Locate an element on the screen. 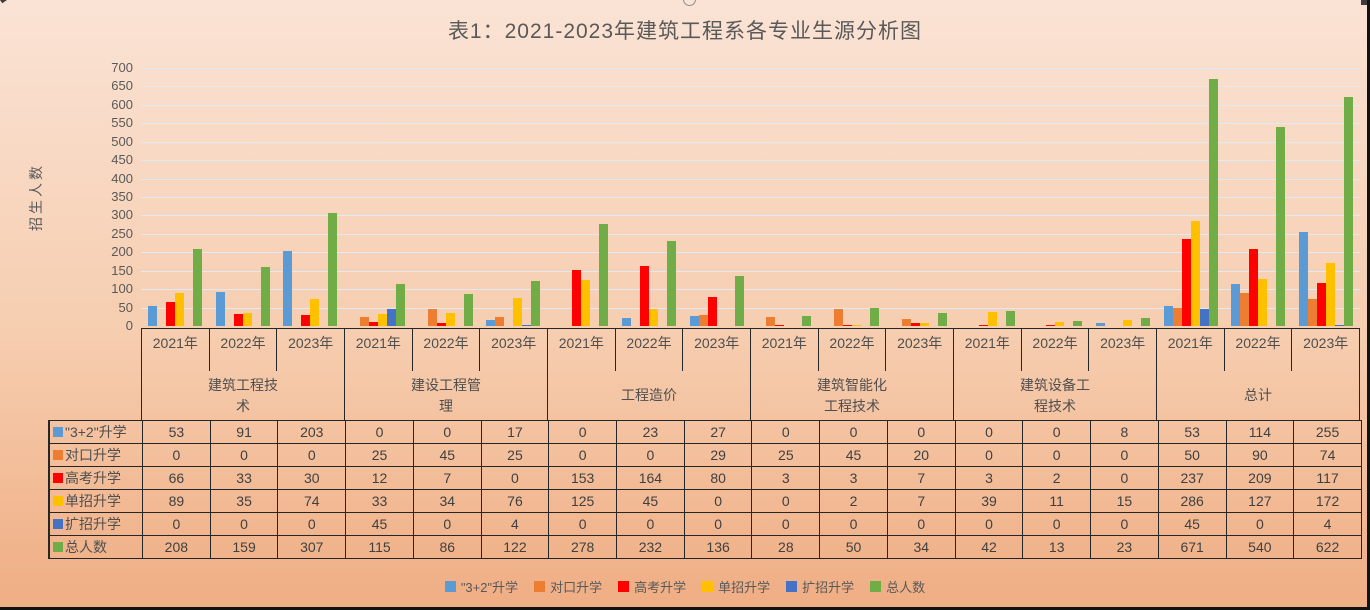  table-cell: 172 is located at coordinates (1328, 501).